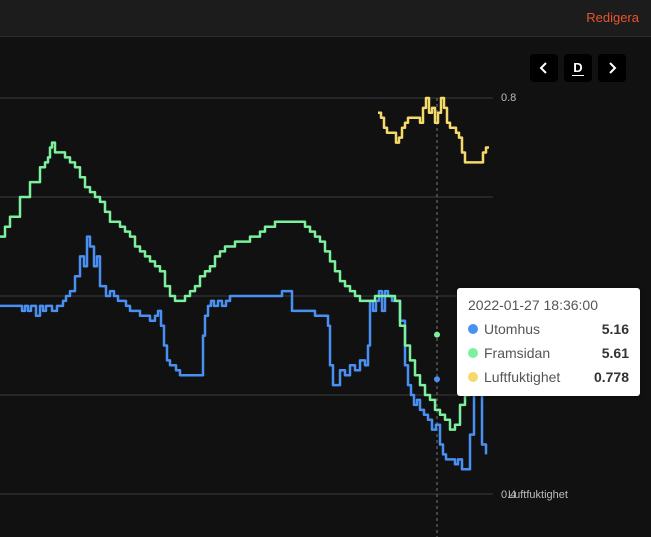 The height and width of the screenshot is (537, 651). Describe the element at coordinates (522, 377) in the screenshot. I see `tooltip-series-name: Luftfuktighet` at that location.